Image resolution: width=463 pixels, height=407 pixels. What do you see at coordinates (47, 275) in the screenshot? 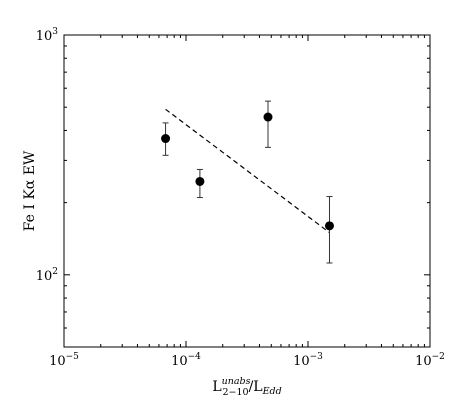
I see `y-tick-label: 102` at bounding box center [47, 275].